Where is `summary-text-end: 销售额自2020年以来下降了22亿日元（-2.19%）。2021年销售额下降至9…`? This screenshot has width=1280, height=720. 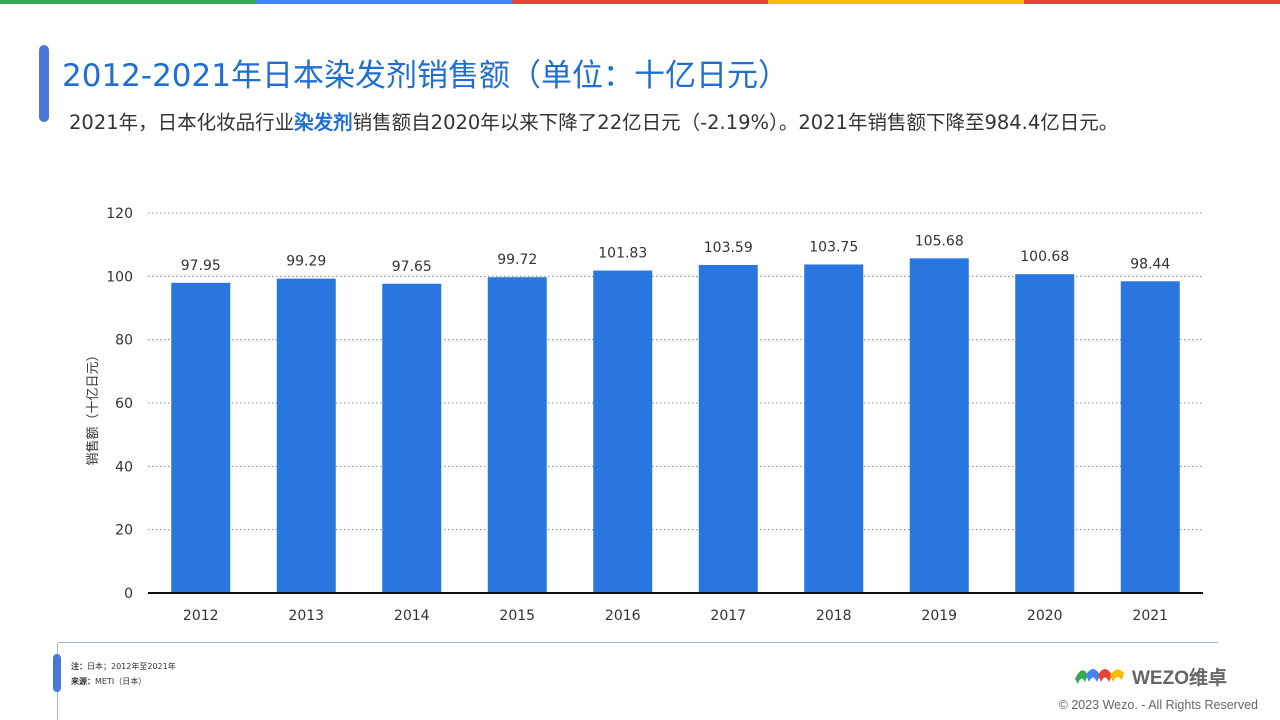
summary-text-end: 销售额自2020年以来下降了22亿日元（-2.19%）。2021年销售额下降至9… is located at coordinates (735, 122).